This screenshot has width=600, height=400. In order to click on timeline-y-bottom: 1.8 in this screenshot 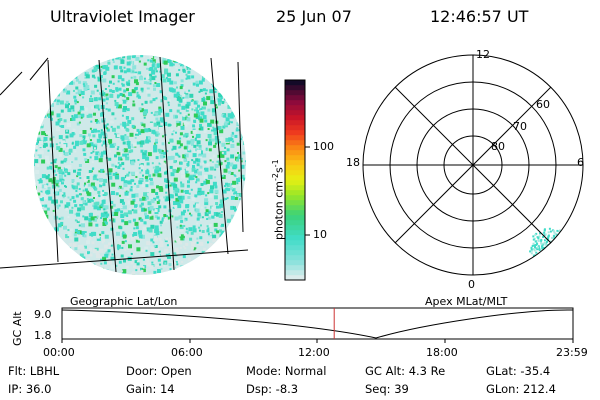, I will do `click(43, 335)`.